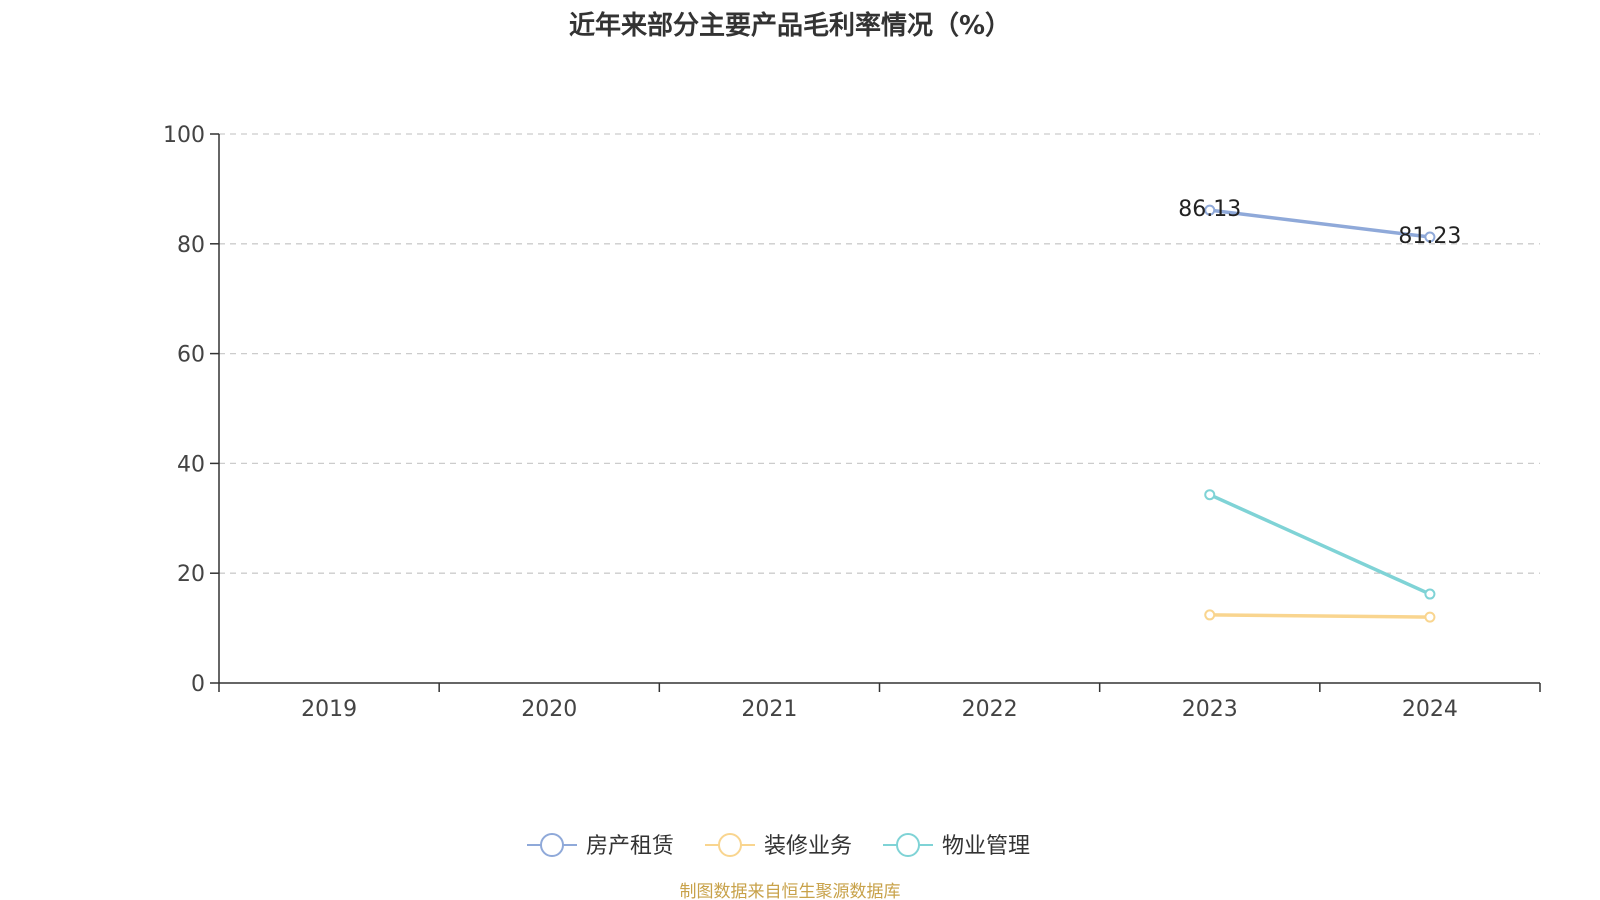 The width and height of the screenshot is (1600, 900). Describe the element at coordinates (769, 709) in the screenshot. I see `x-tick-label: 2021` at that location.